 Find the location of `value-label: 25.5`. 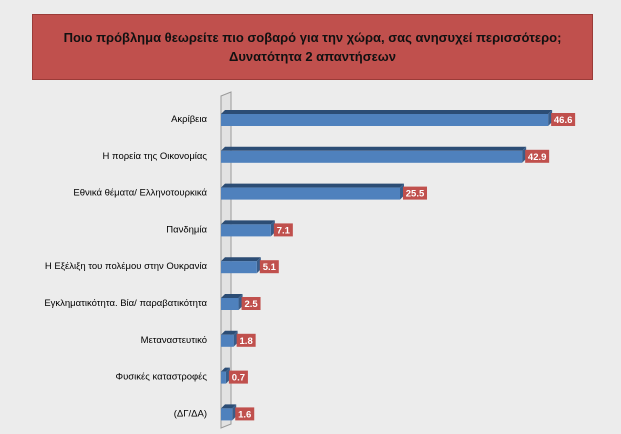

value-label: 25.5 is located at coordinates (415, 194).